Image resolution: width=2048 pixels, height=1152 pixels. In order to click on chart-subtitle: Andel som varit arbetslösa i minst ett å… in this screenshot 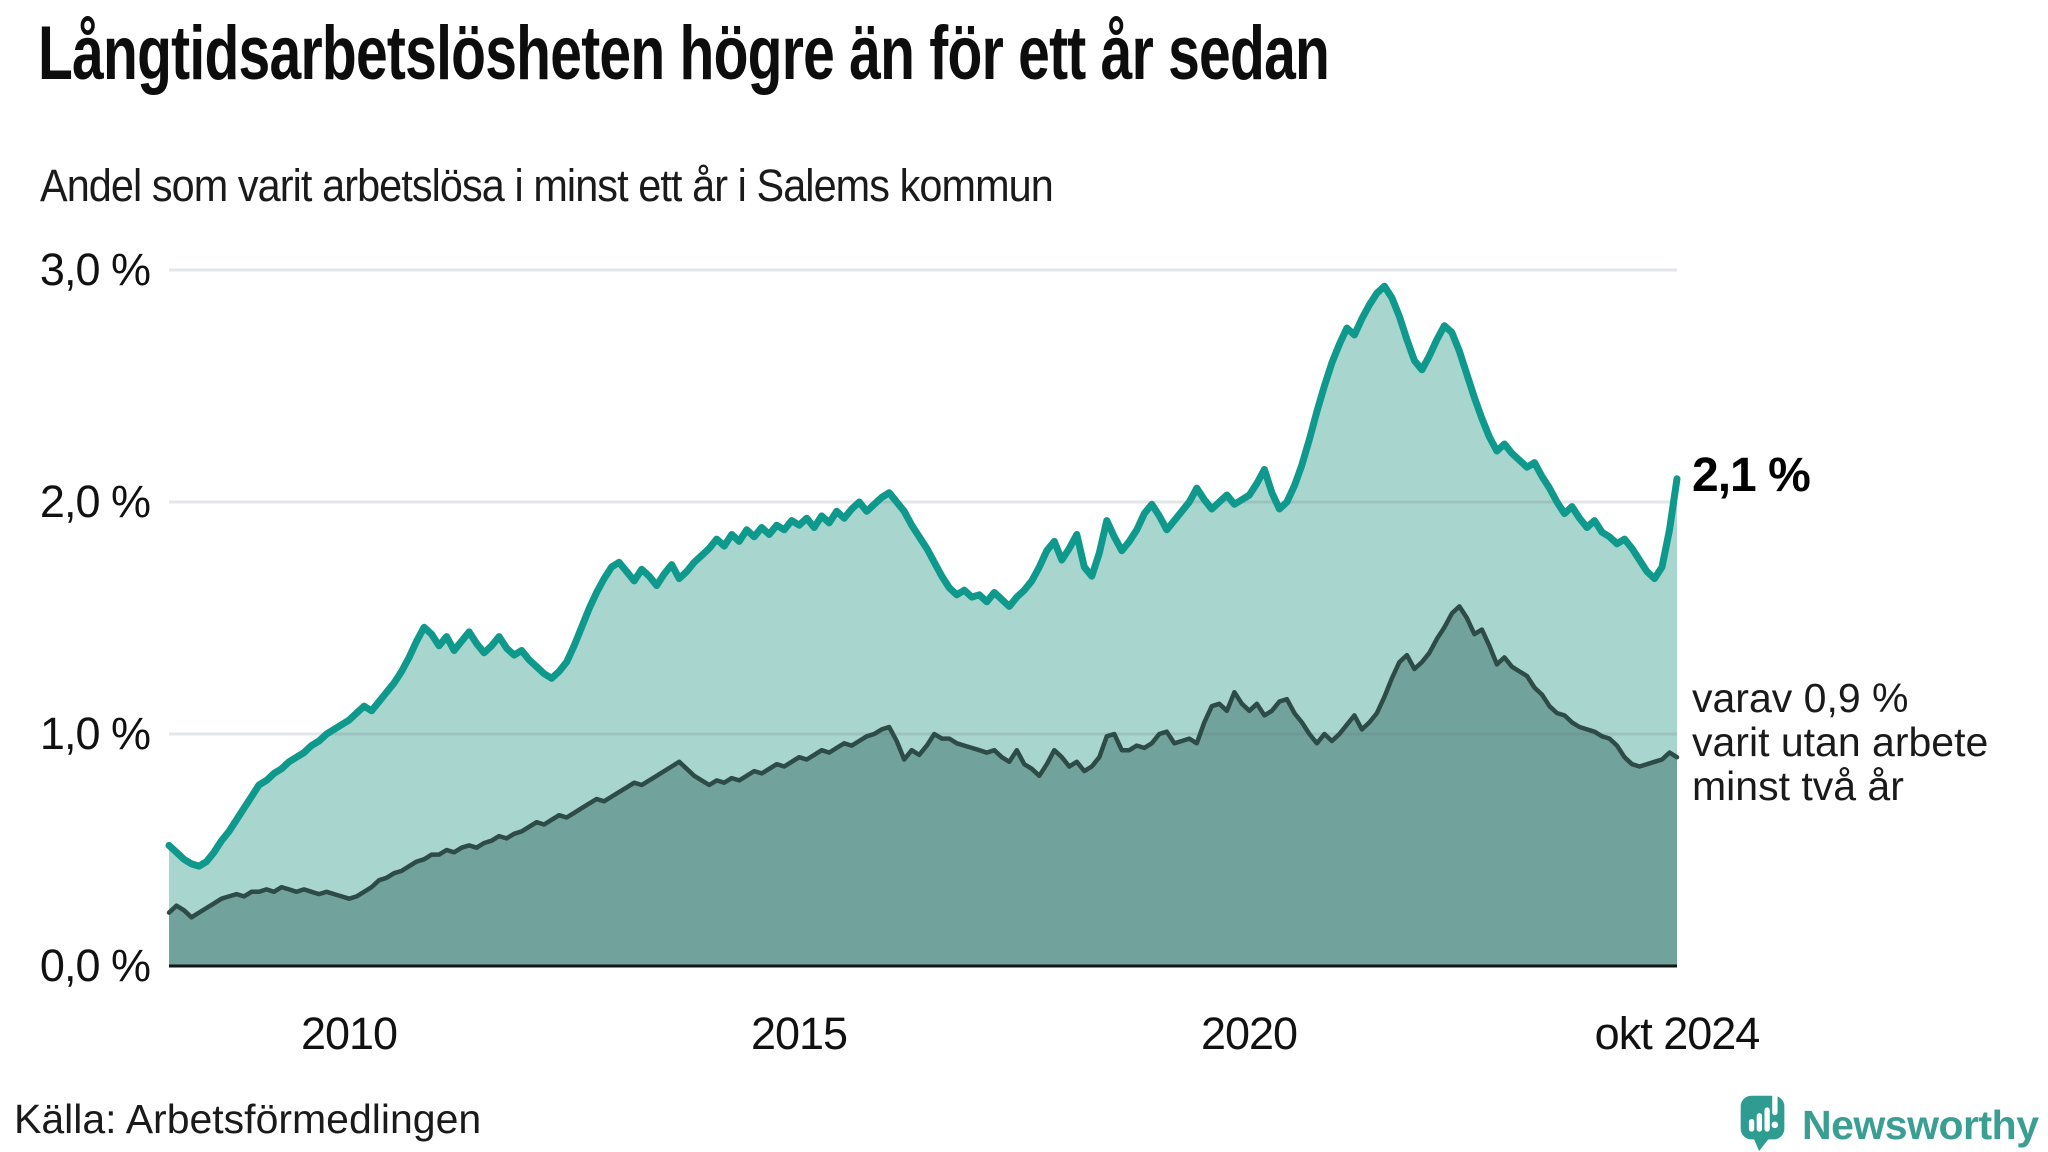, I will do `click(547, 185)`.